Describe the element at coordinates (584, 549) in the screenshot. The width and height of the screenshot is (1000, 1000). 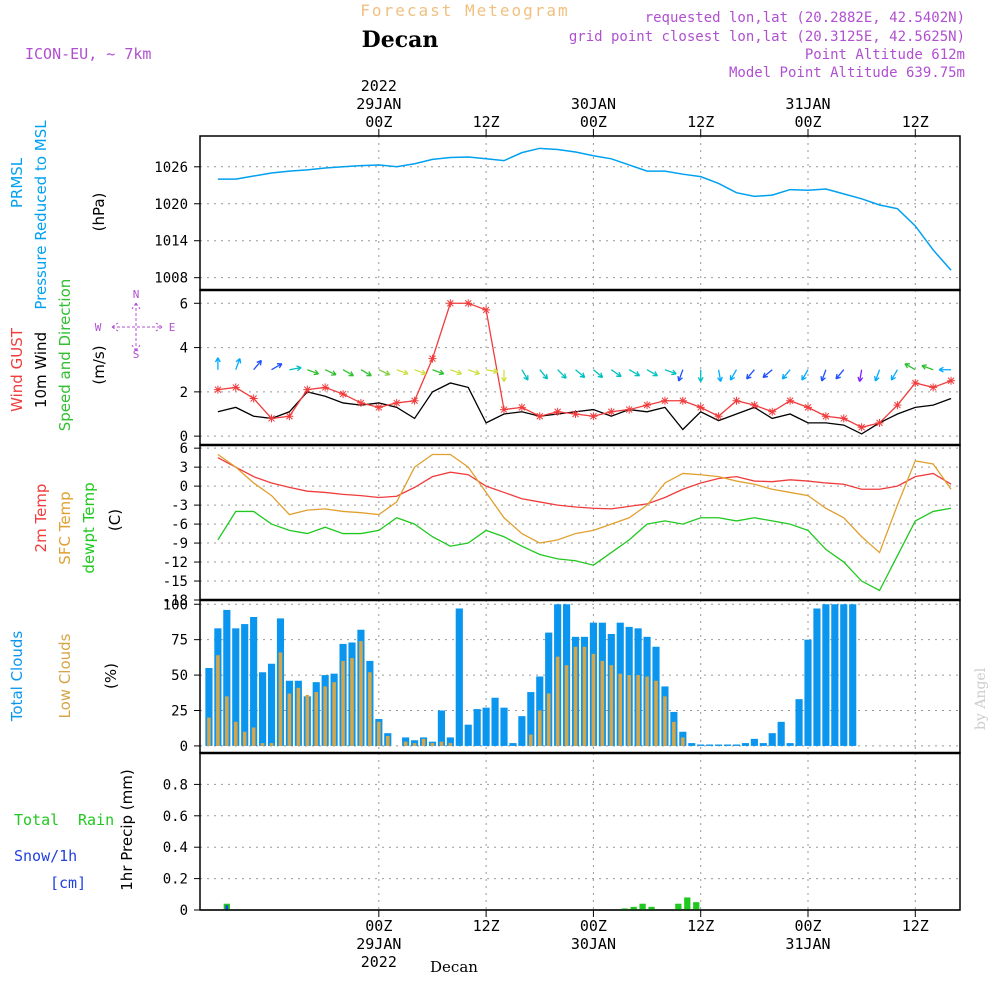
I see `dewpt-temp-line` at that location.